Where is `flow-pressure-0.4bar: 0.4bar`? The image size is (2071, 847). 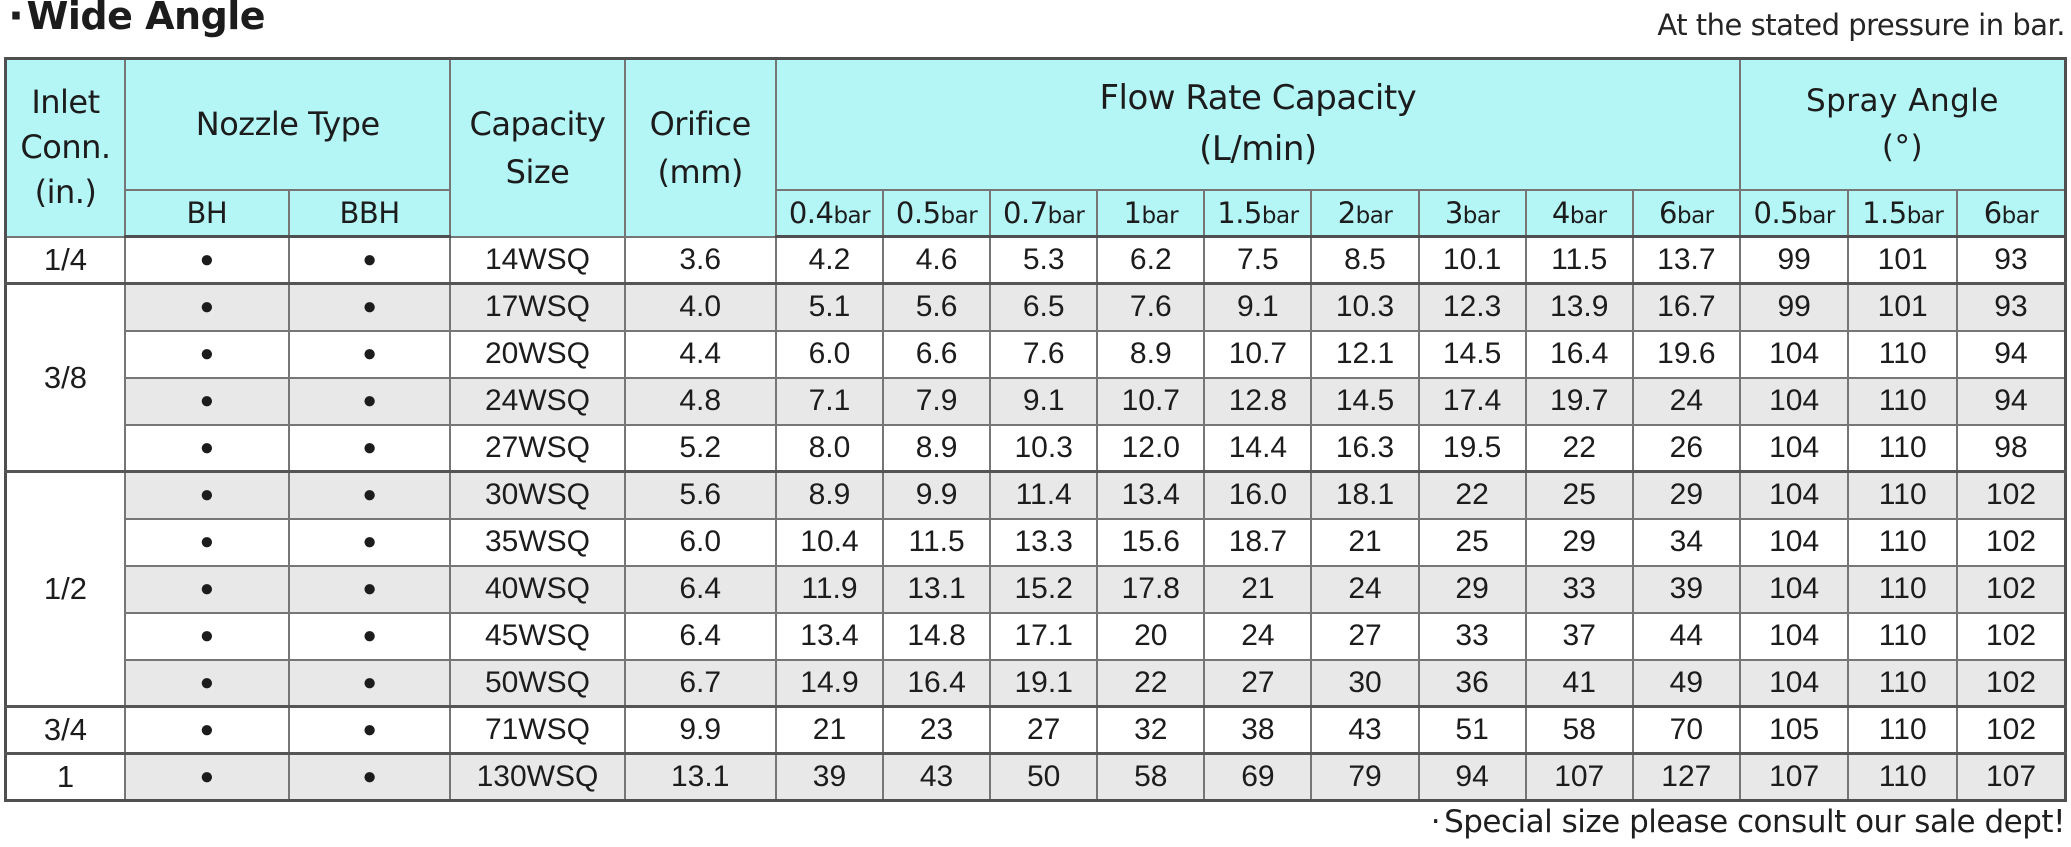 flow-pressure-0.4bar: 0.4bar is located at coordinates (829, 213).